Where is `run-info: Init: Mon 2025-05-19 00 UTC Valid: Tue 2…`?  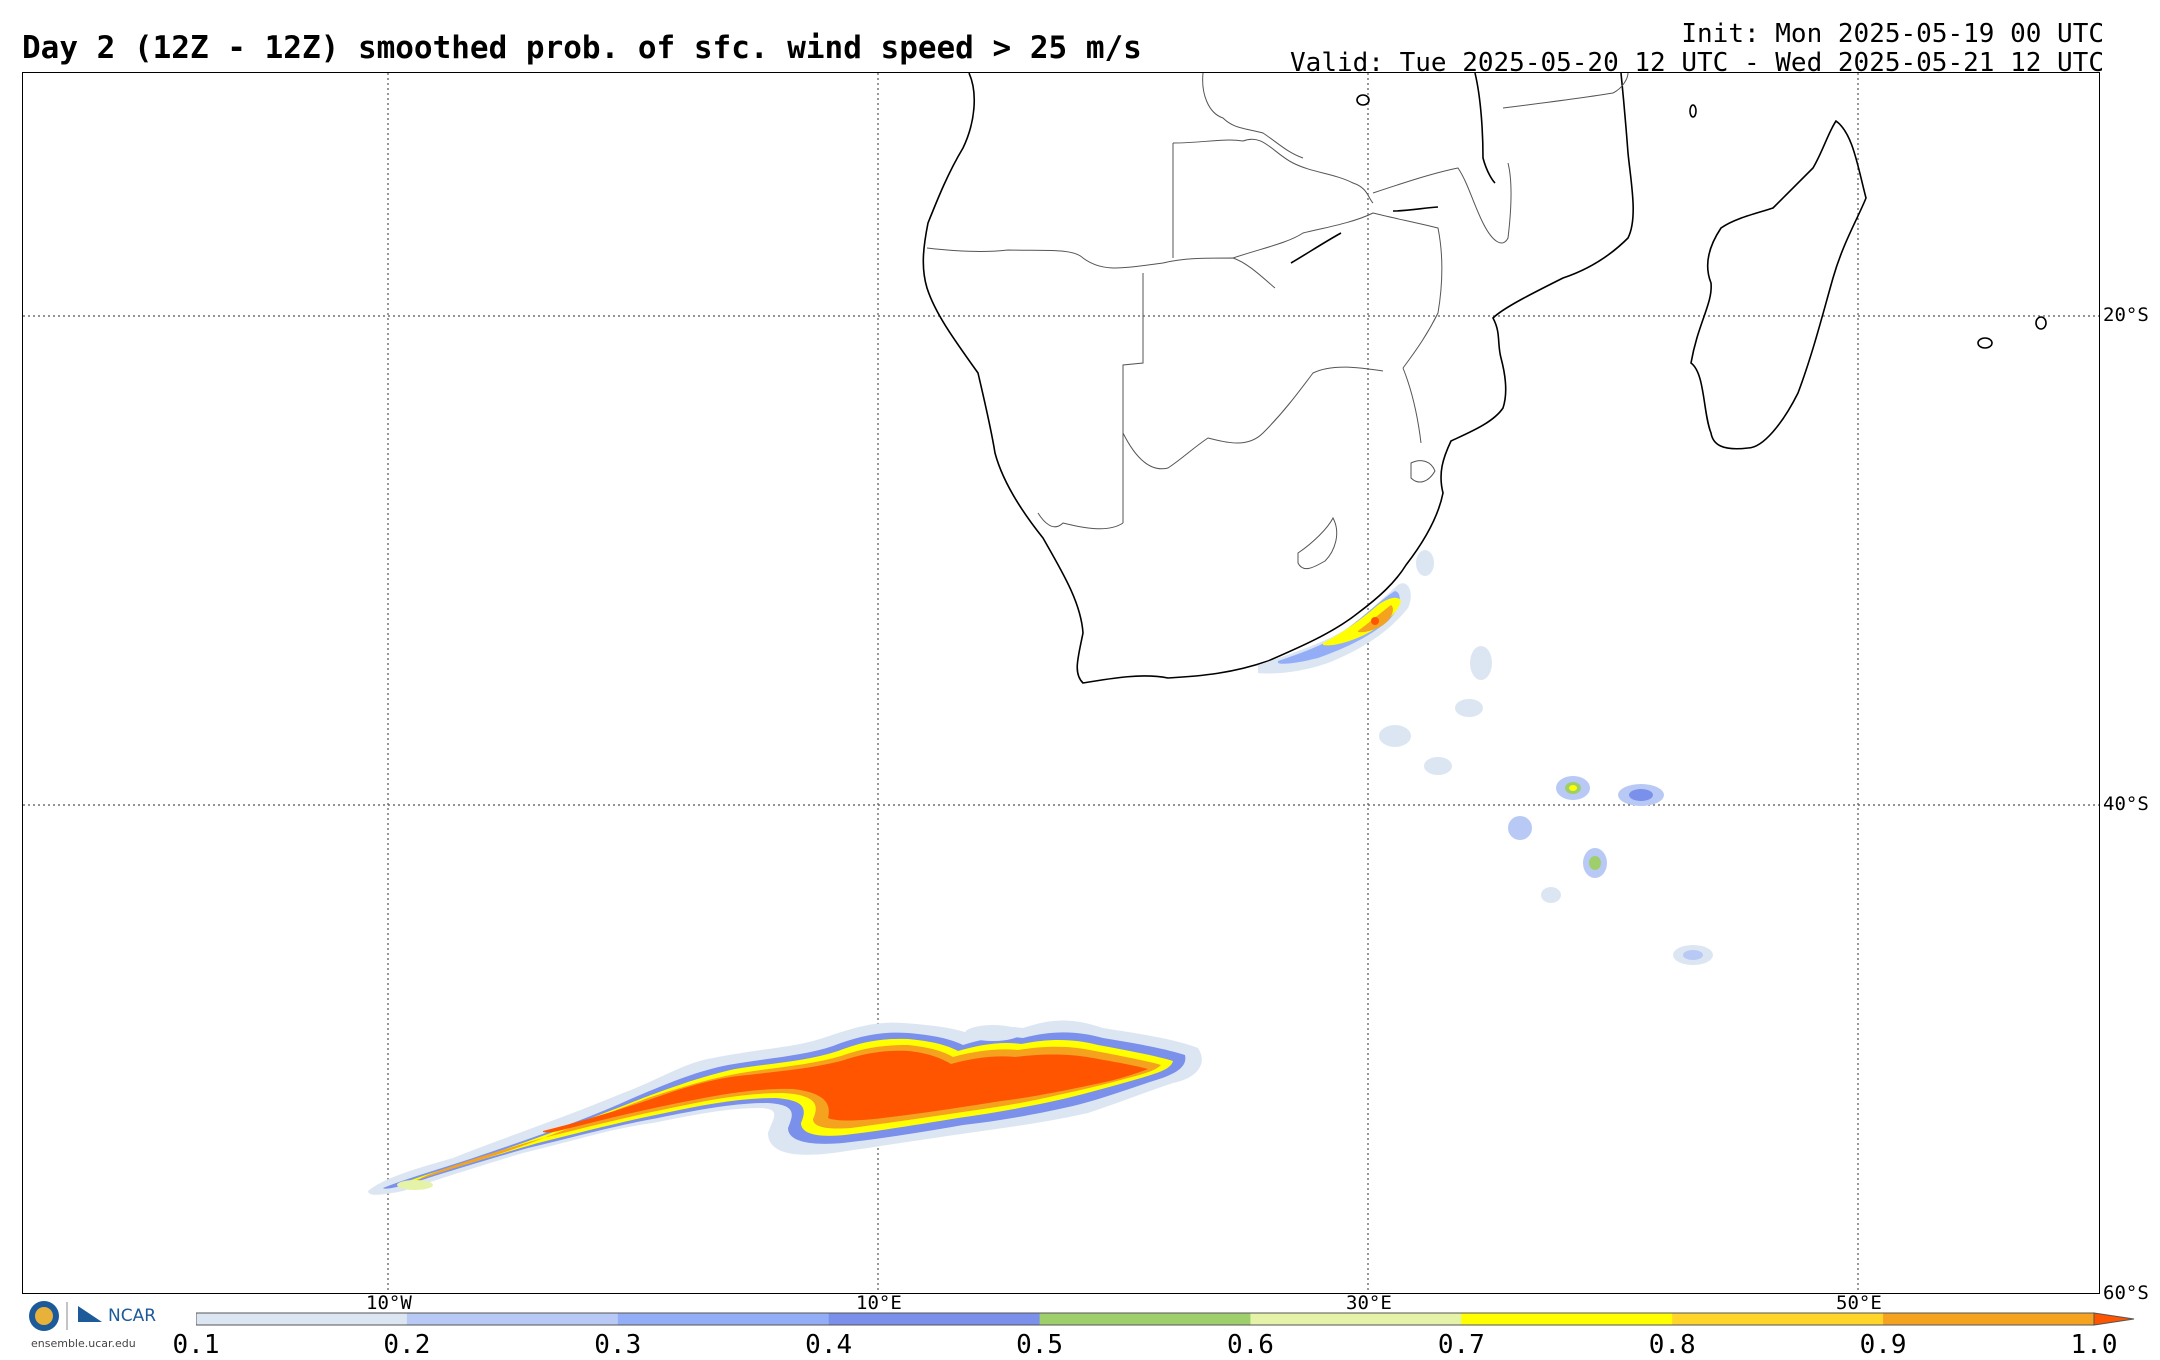 run-info: Init: Mon 2025-05-19 00 UTC Valid: Tue 2… is located at coordinates (1697, 49).